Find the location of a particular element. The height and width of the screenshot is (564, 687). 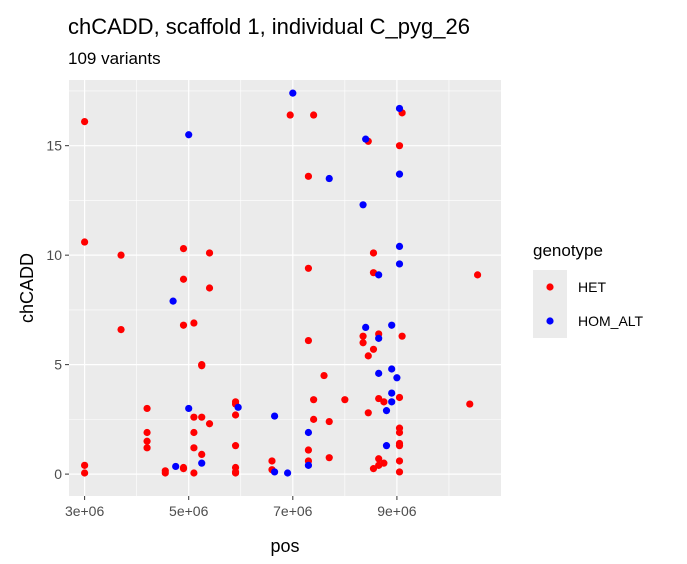

legend-label-hom-alt: HOM_ALT is located at coordinates (611, 321).